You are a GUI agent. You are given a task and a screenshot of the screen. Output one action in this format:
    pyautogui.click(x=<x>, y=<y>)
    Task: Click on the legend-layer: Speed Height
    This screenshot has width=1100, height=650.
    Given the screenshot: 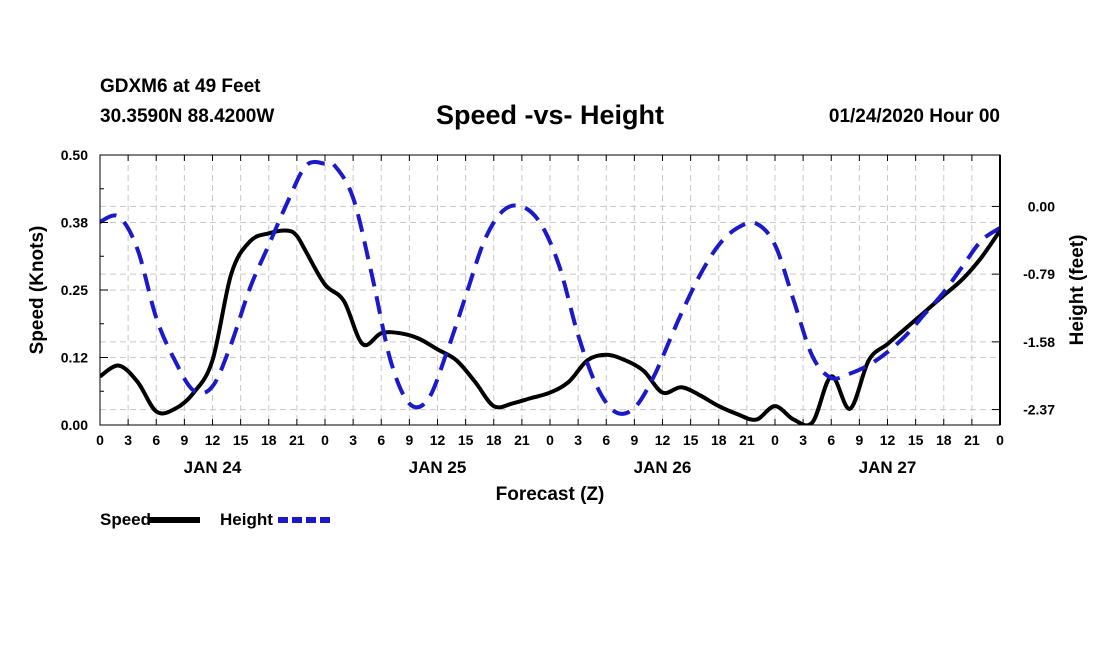 What is the action you would take?
    pyautogui.click(x=215, y=519)
    